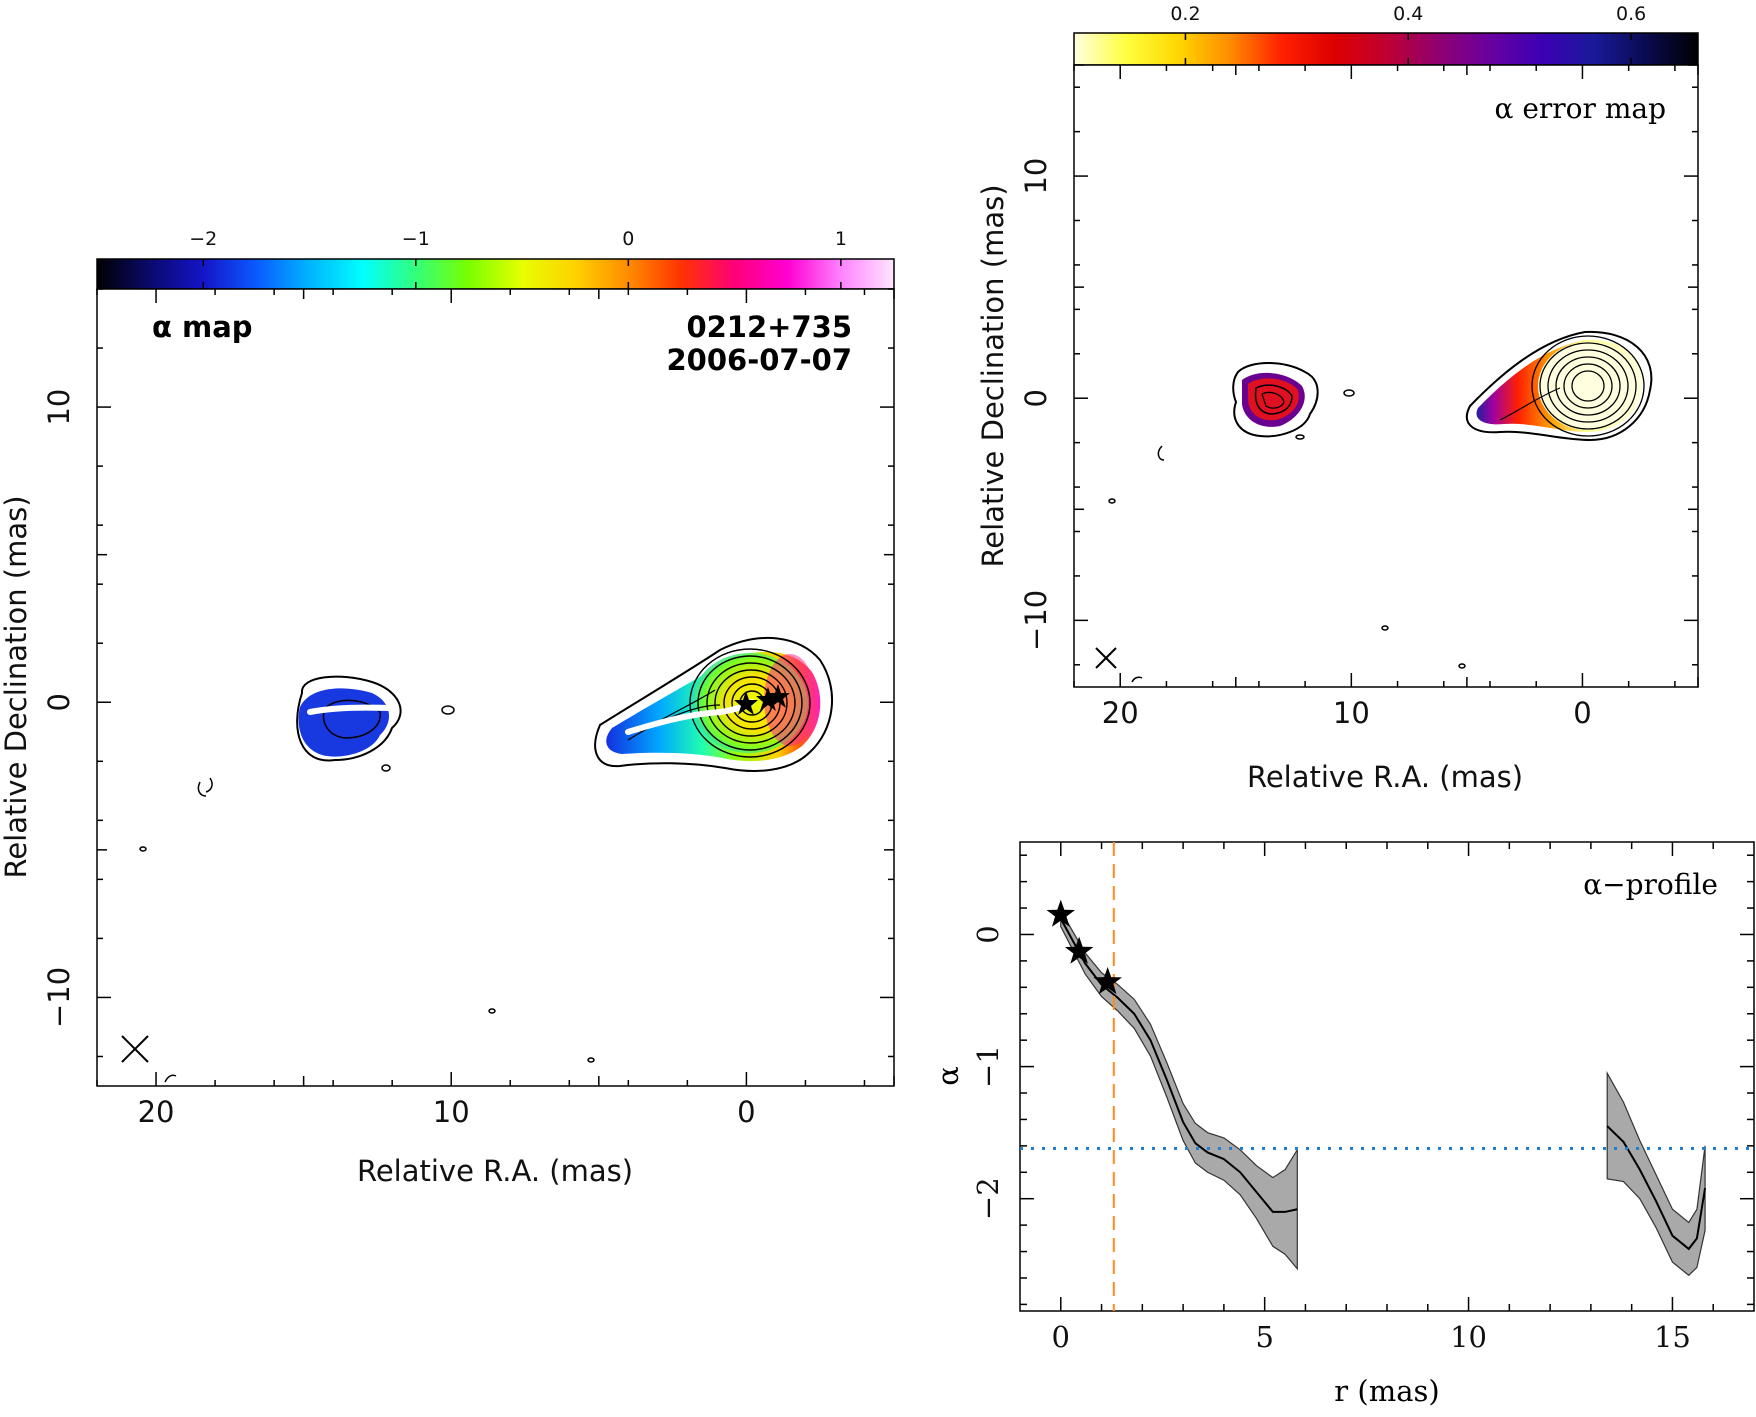 This screenshot has width=1756, height=1417. I want to click on error-colorbar-ticks: 0.2 0.4 0.6, so click(1408, 34).